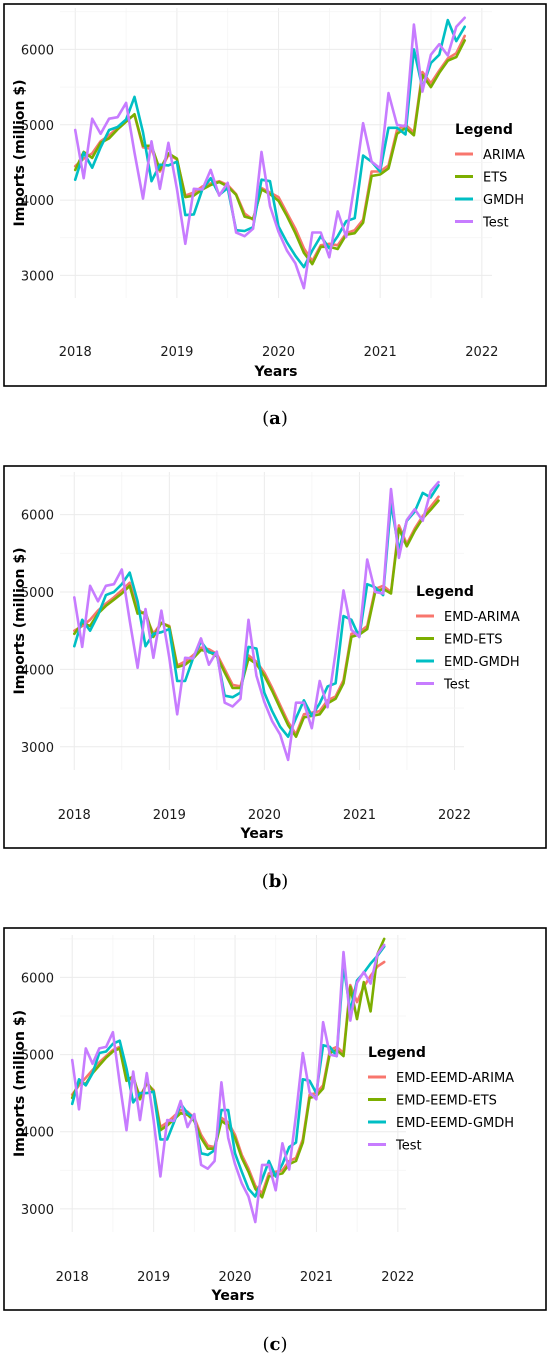  What do you see at coordinates (446, 1101) in the screenshot?
I see `legend-label: EMD-EEMD-ETS` at bounding box center [446, 1101].